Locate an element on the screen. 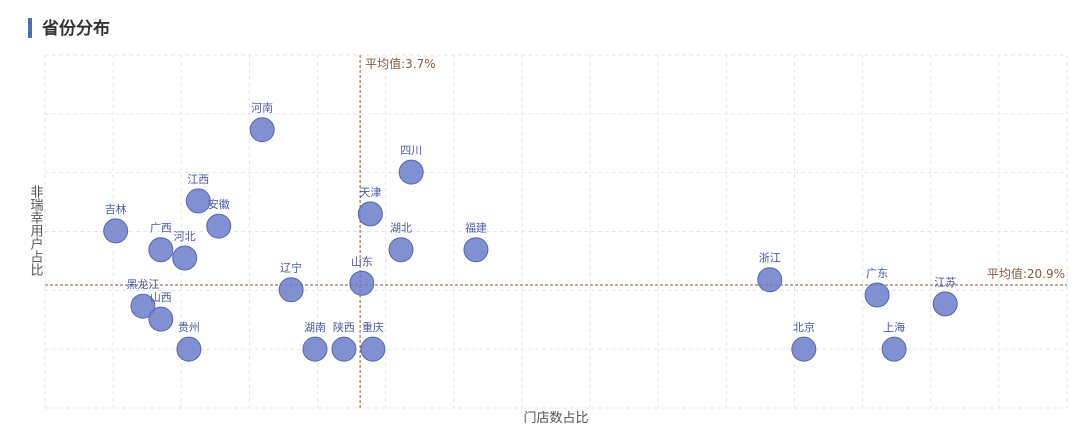  point-label: 重庆 is located at coordinates (373, 327).